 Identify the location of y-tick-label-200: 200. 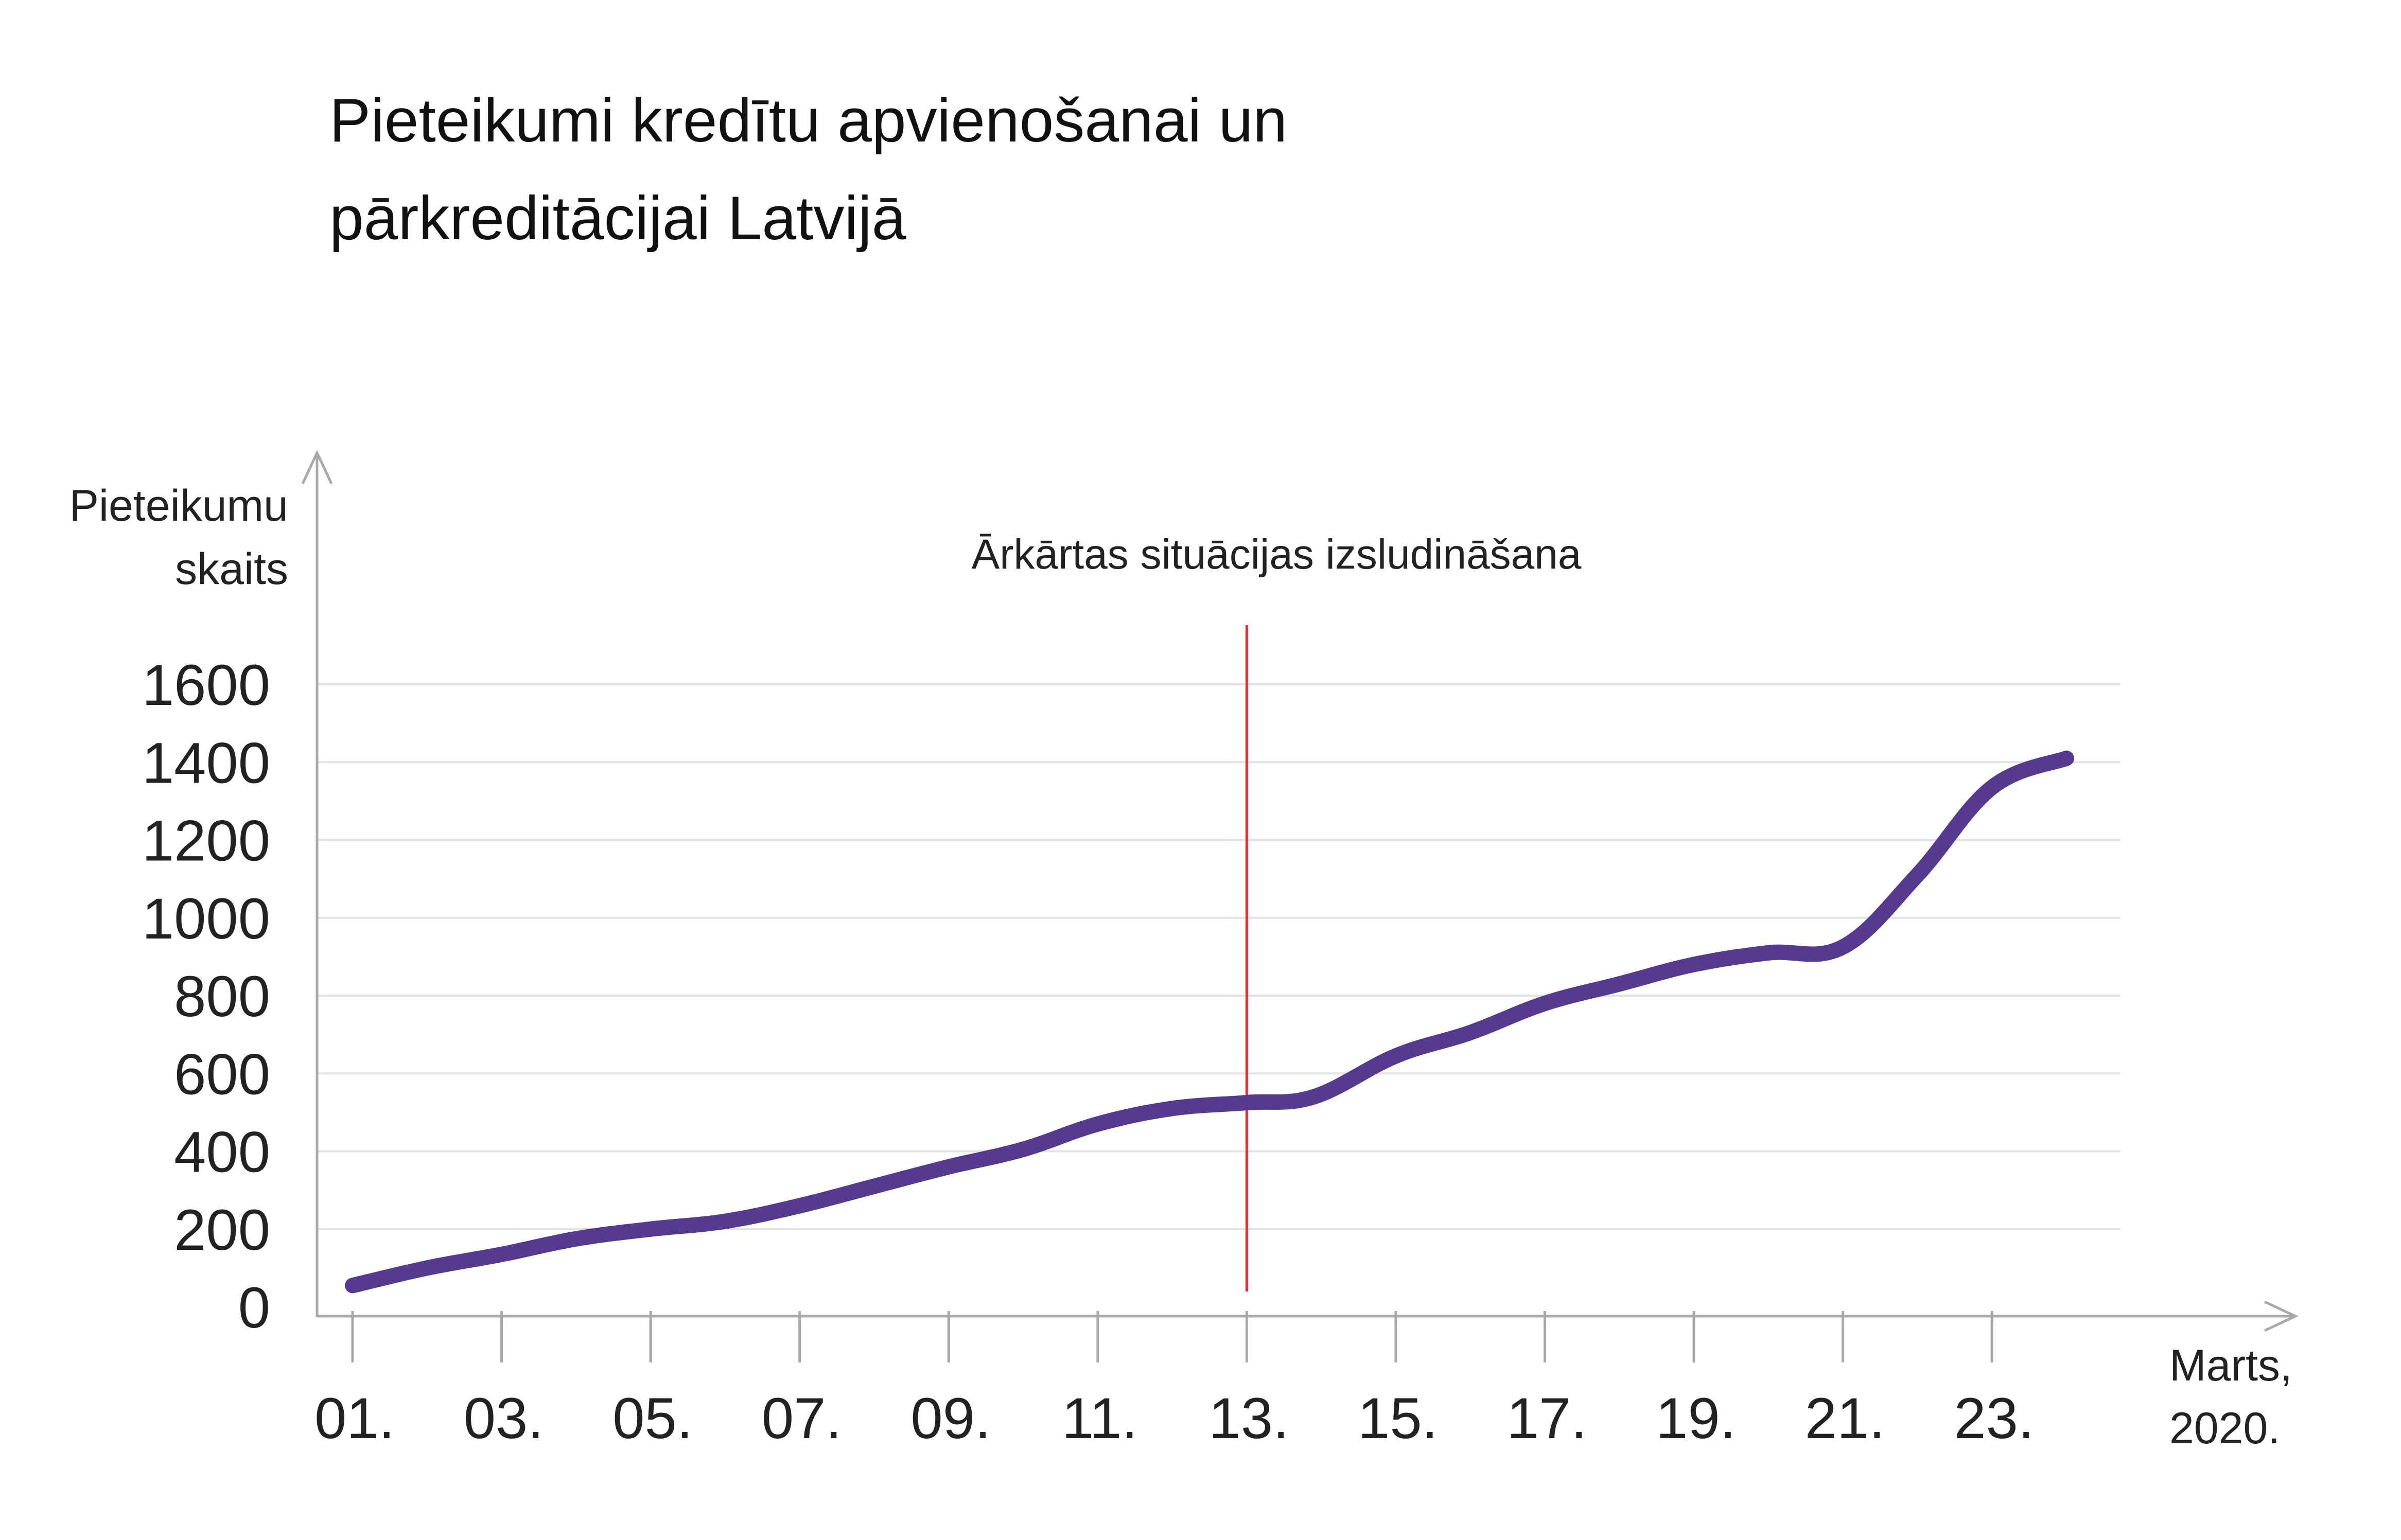
(222, 1230).